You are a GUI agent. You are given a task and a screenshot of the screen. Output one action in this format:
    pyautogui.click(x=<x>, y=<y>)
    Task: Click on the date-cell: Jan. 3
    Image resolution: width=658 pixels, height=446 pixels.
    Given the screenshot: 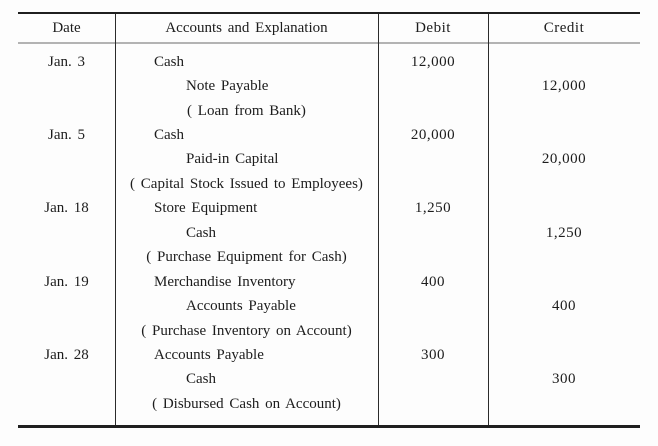 What is the action you would take?
    pyautogui.click(x=66, y=61)
    